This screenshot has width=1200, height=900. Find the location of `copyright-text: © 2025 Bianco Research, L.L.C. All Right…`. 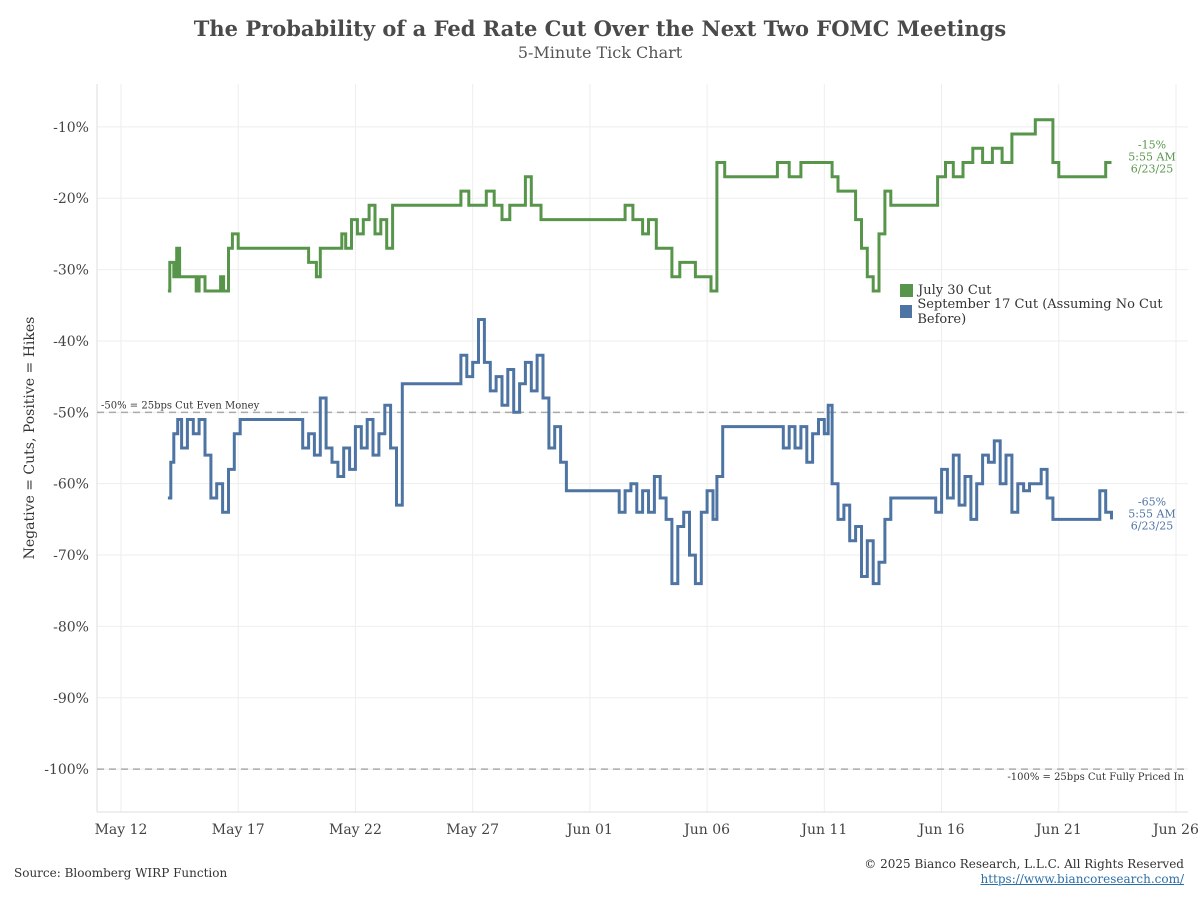

copyright-text: © 2025 Bianco Research, L.L.C. All Right… is located at coordinates (1024, 864).